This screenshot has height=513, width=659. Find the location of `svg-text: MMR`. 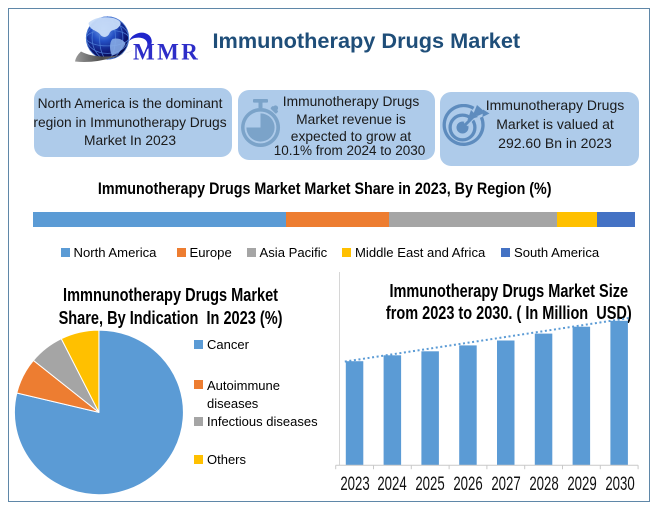

svg-text: MMR is located at coordinates (166, 52).